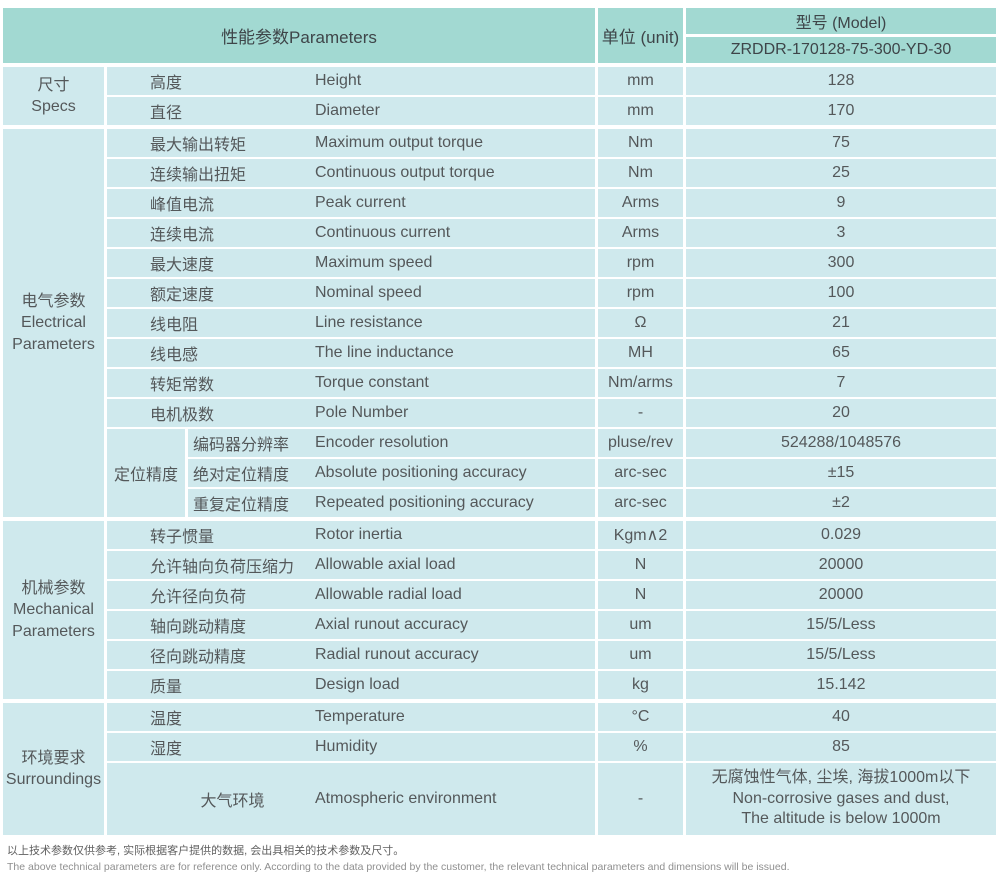 This screenshot has height=883, width=999. I want to click on value-cell: 20, so click(841, 413).